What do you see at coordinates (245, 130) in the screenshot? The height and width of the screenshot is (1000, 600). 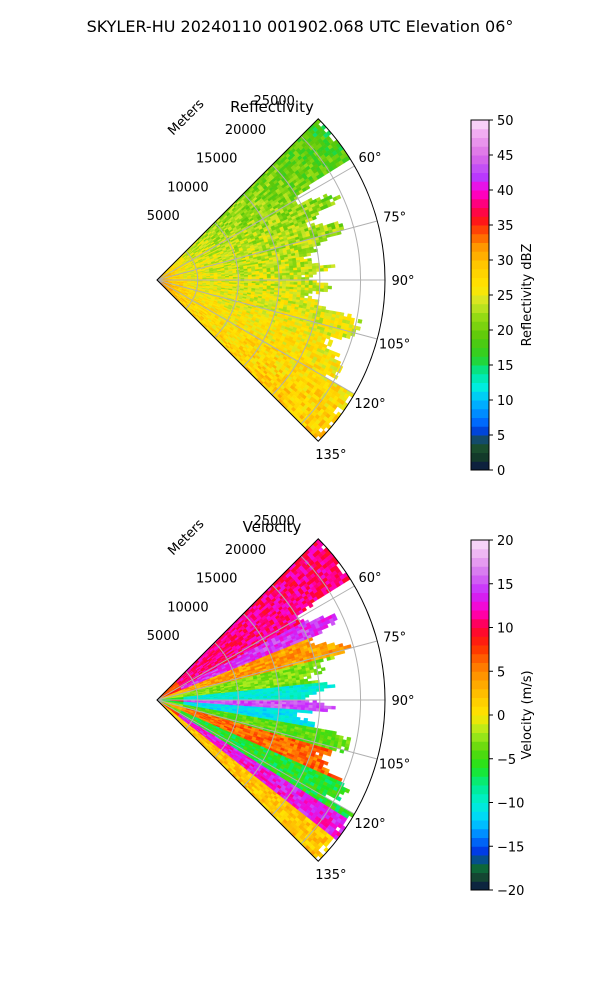 I see `range-tick-label: 20000` at bounding box center [245, 130].